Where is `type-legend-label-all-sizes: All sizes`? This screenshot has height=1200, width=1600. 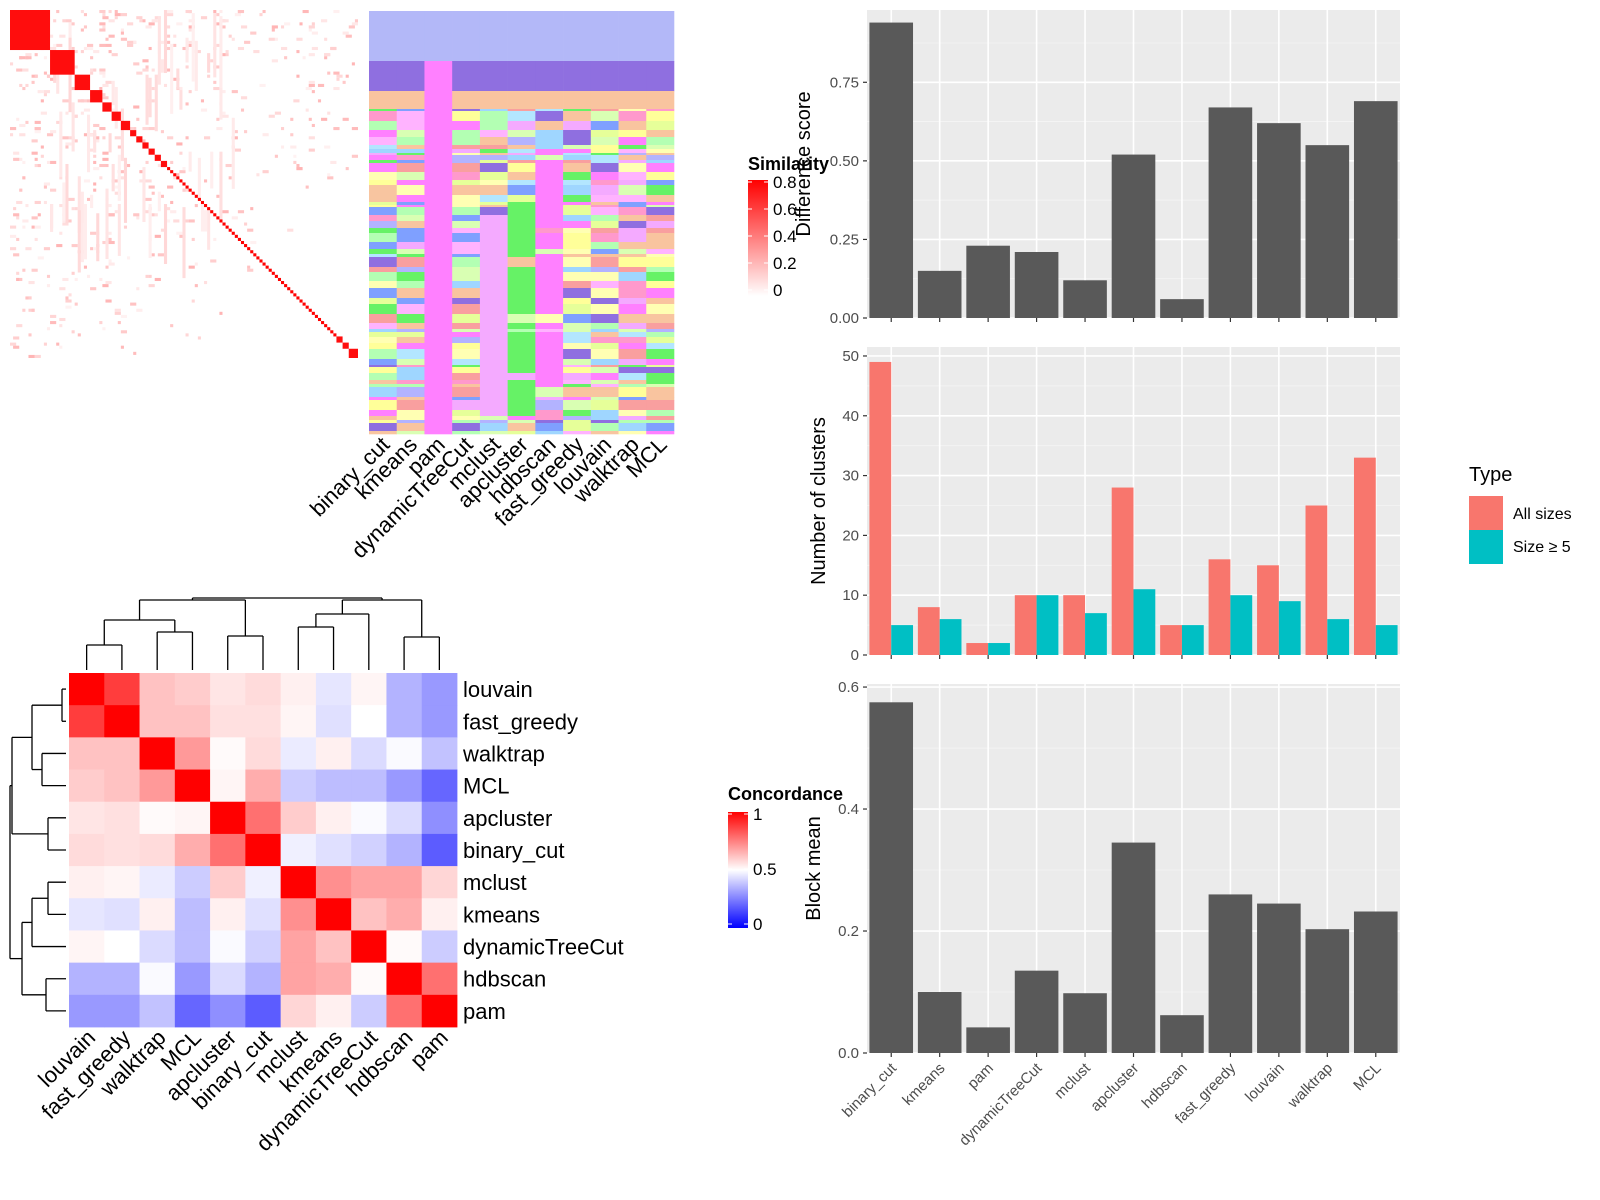 type-legend-label-all-sizes: All sizes is located at coordinates (1542, 514).